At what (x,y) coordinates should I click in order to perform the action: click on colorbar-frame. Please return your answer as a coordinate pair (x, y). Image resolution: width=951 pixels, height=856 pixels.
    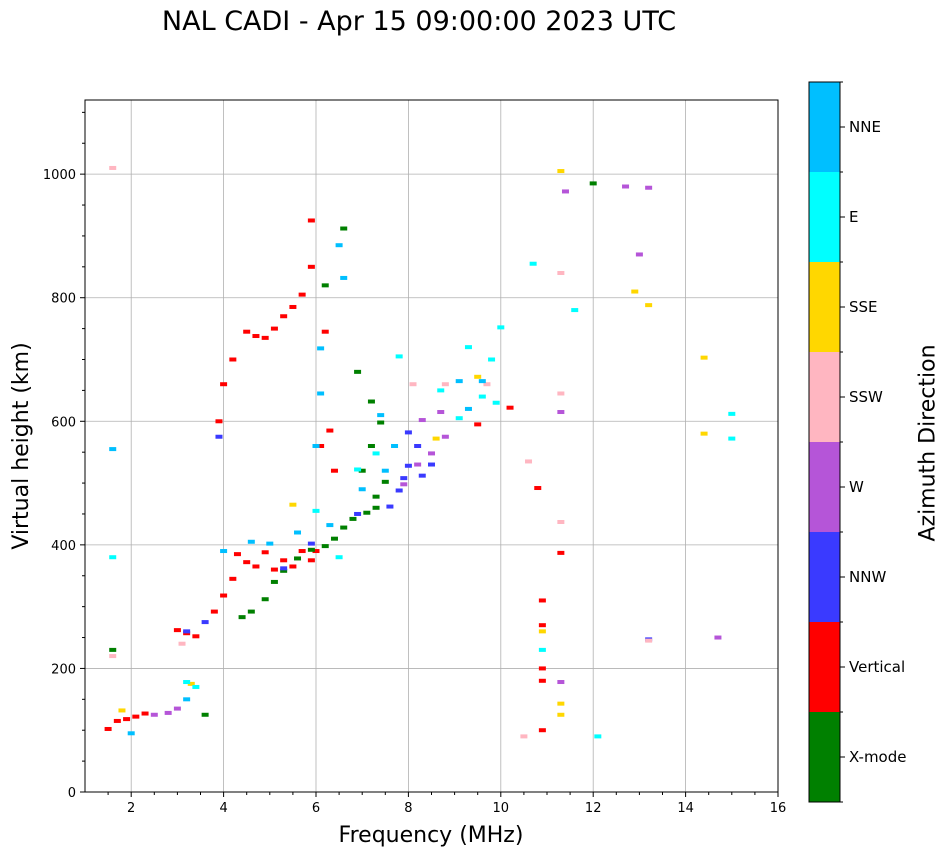
    Looking at the image, I should click on (824, 442).